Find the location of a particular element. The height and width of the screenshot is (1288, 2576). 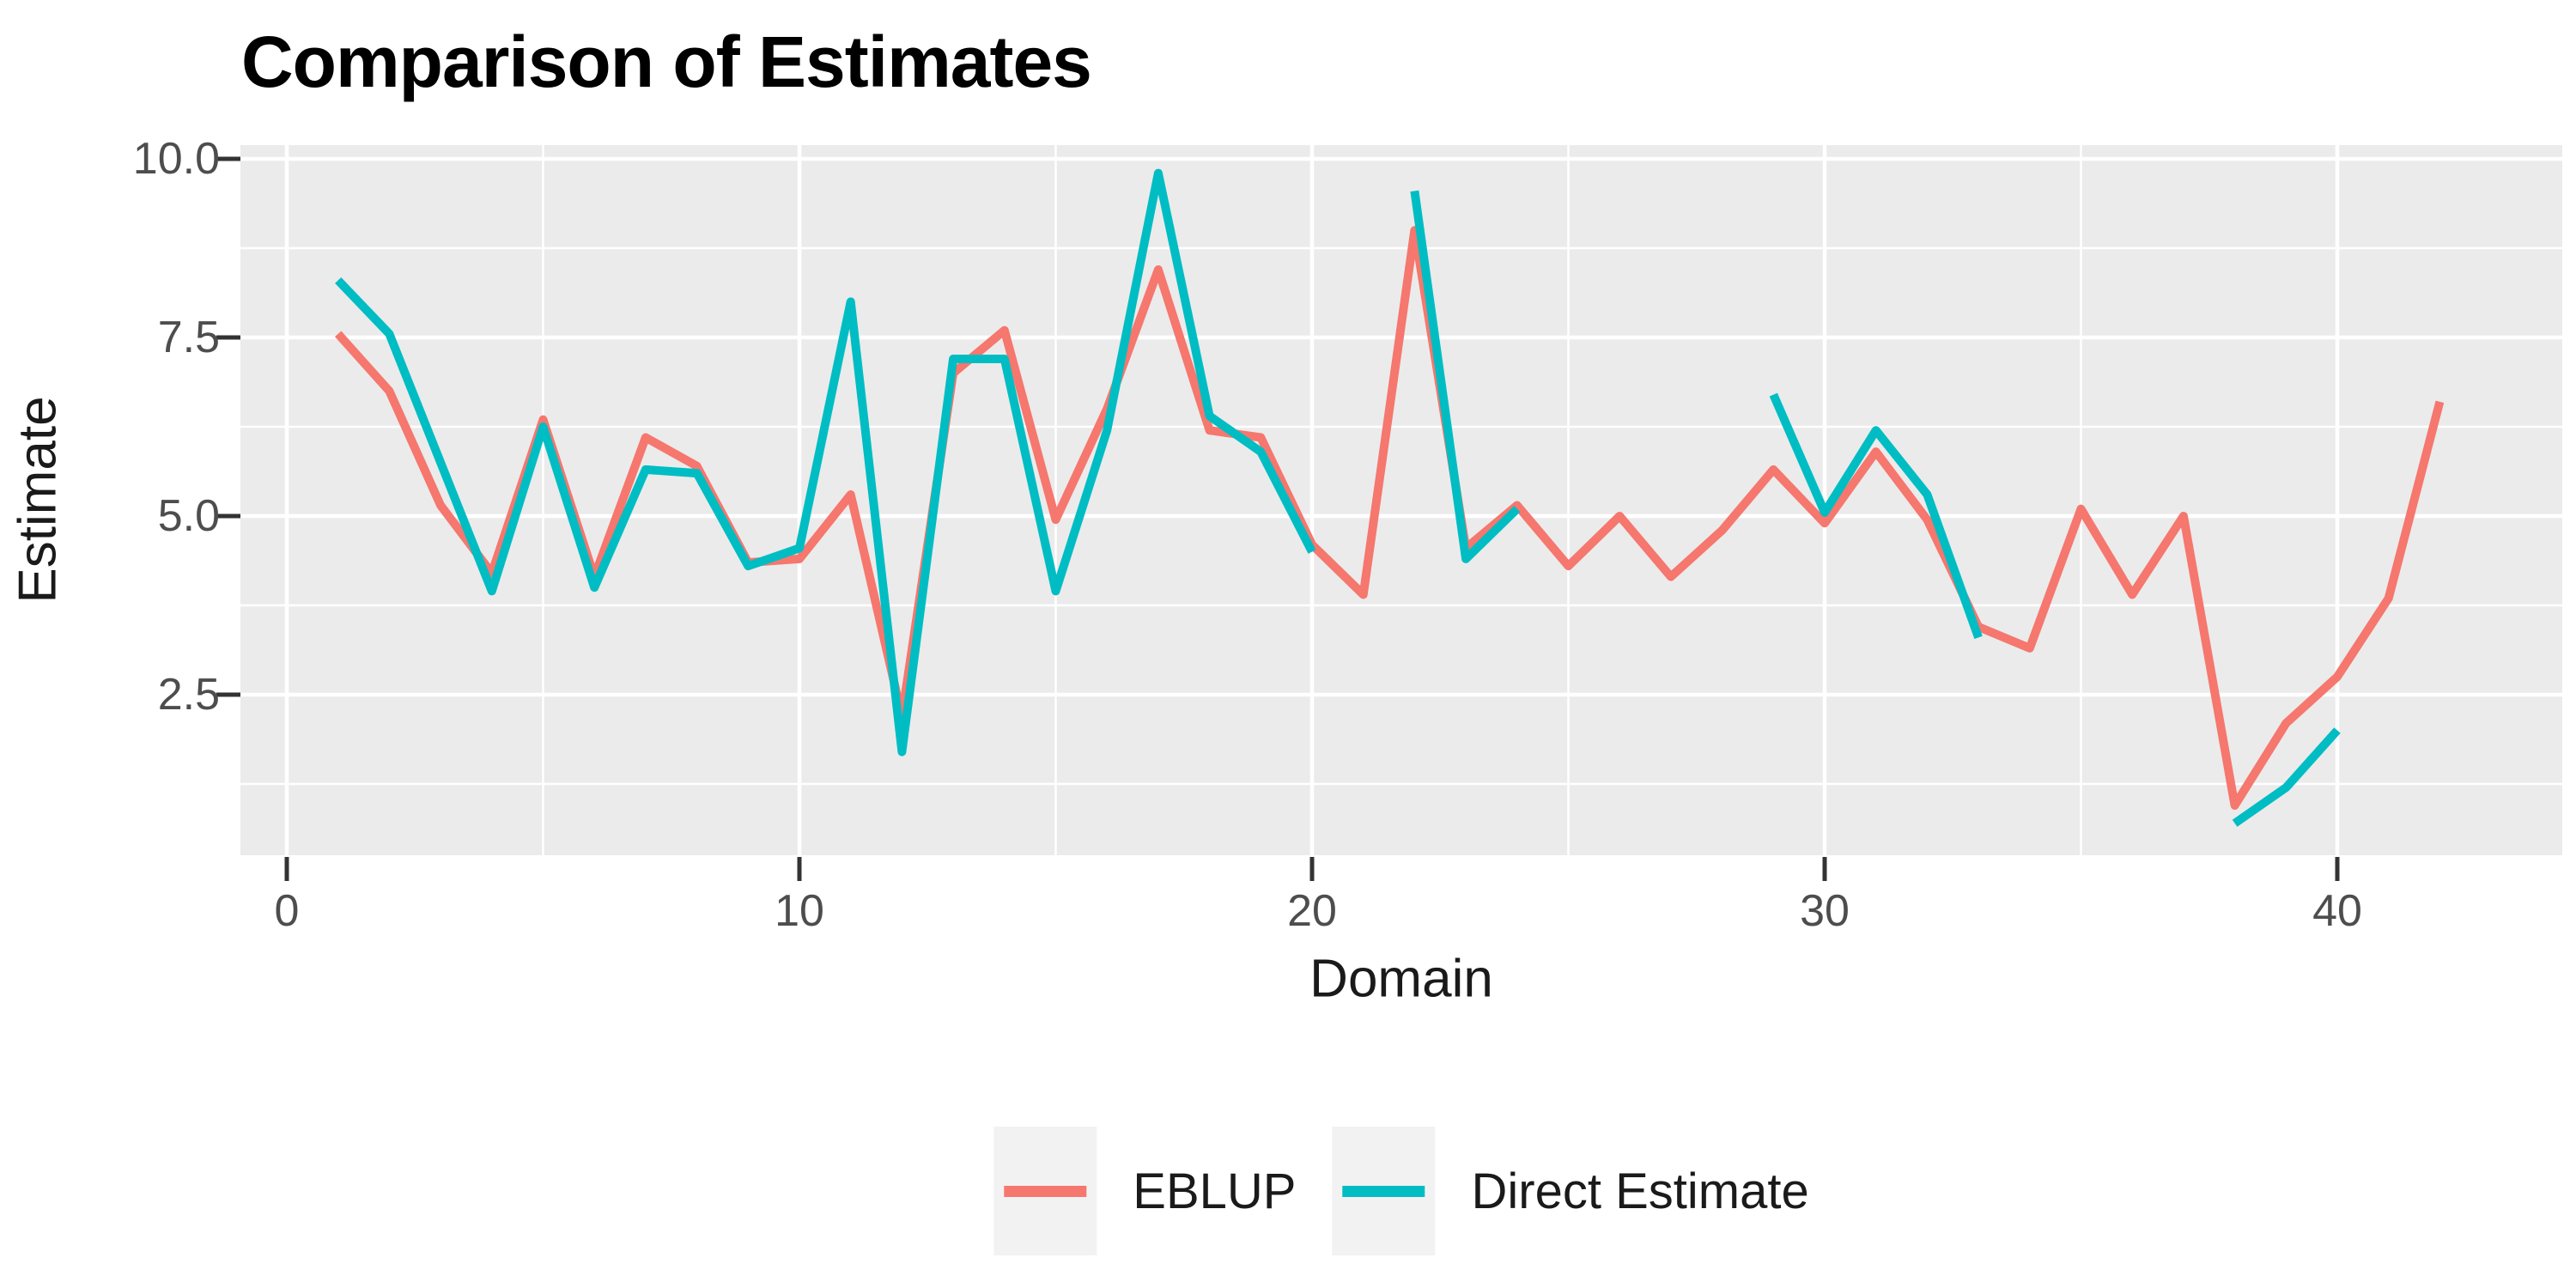

x-tick-label: 0 is located at coordinates (287, 911).